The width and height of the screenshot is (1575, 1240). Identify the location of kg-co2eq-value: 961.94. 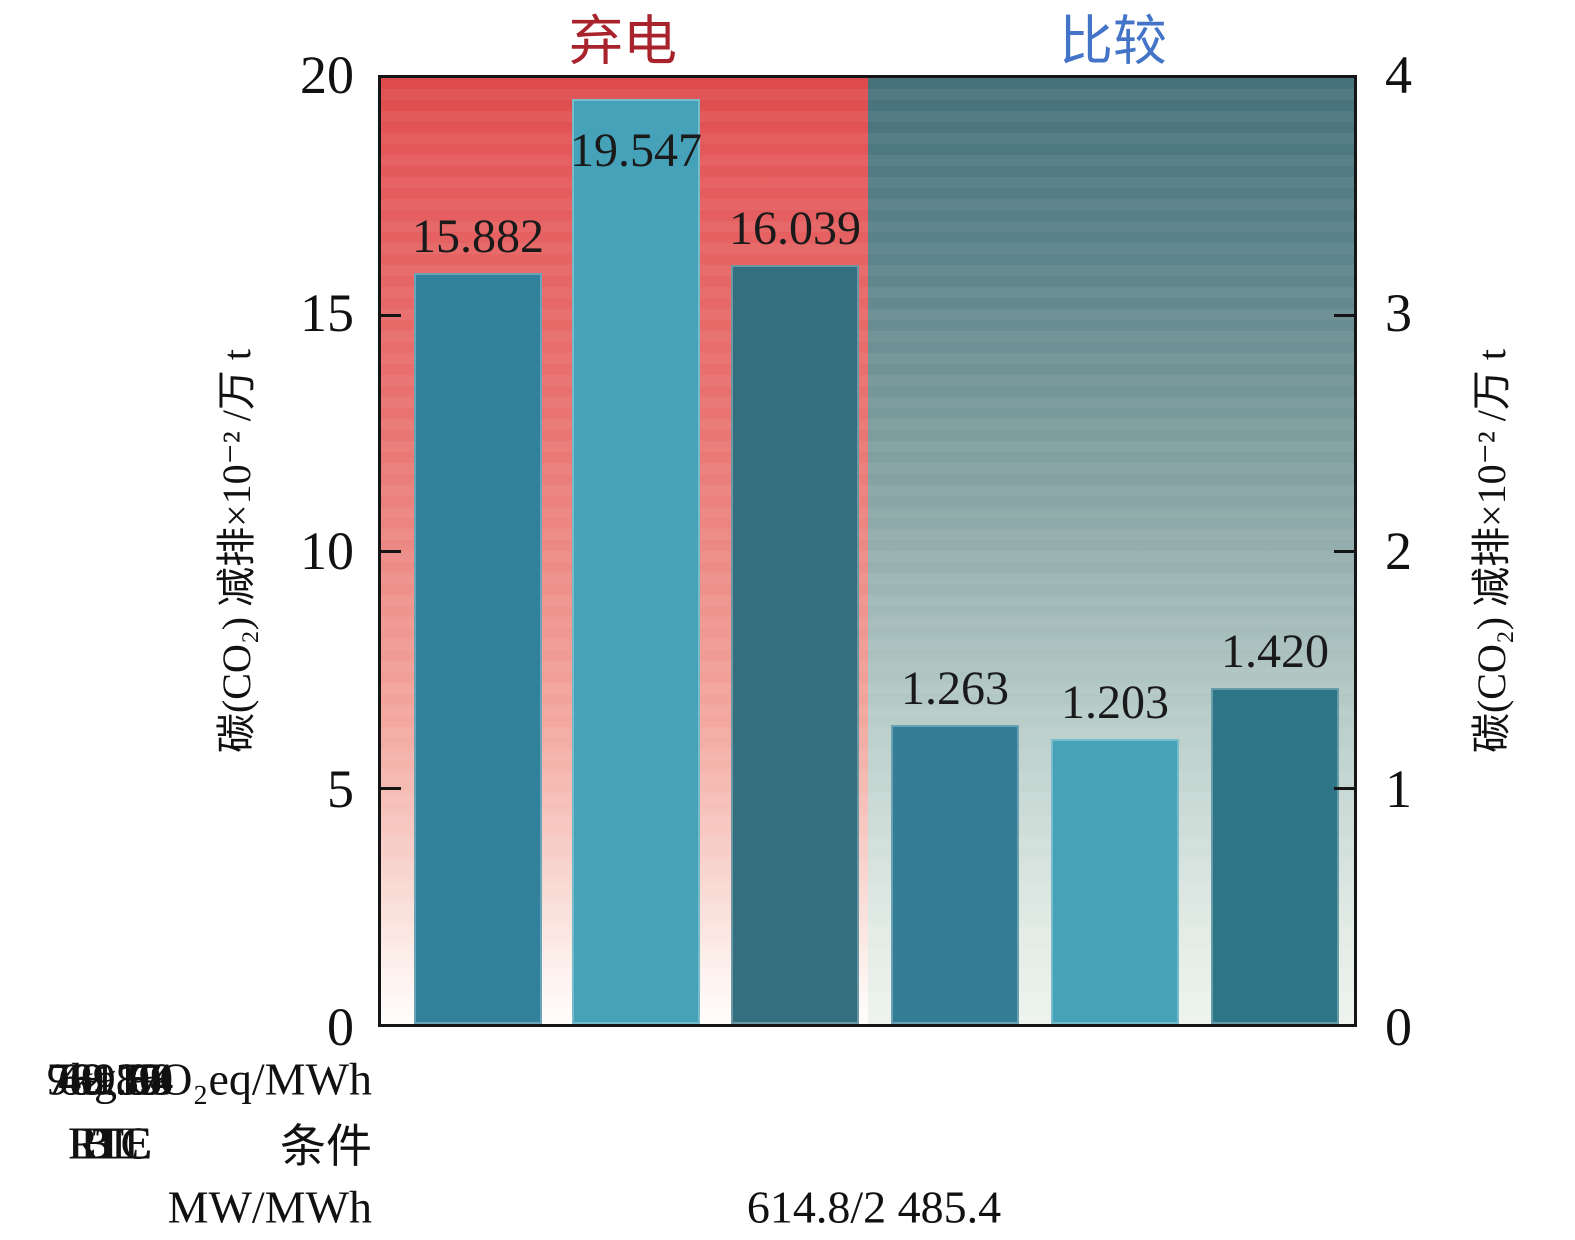
(110, 1079).